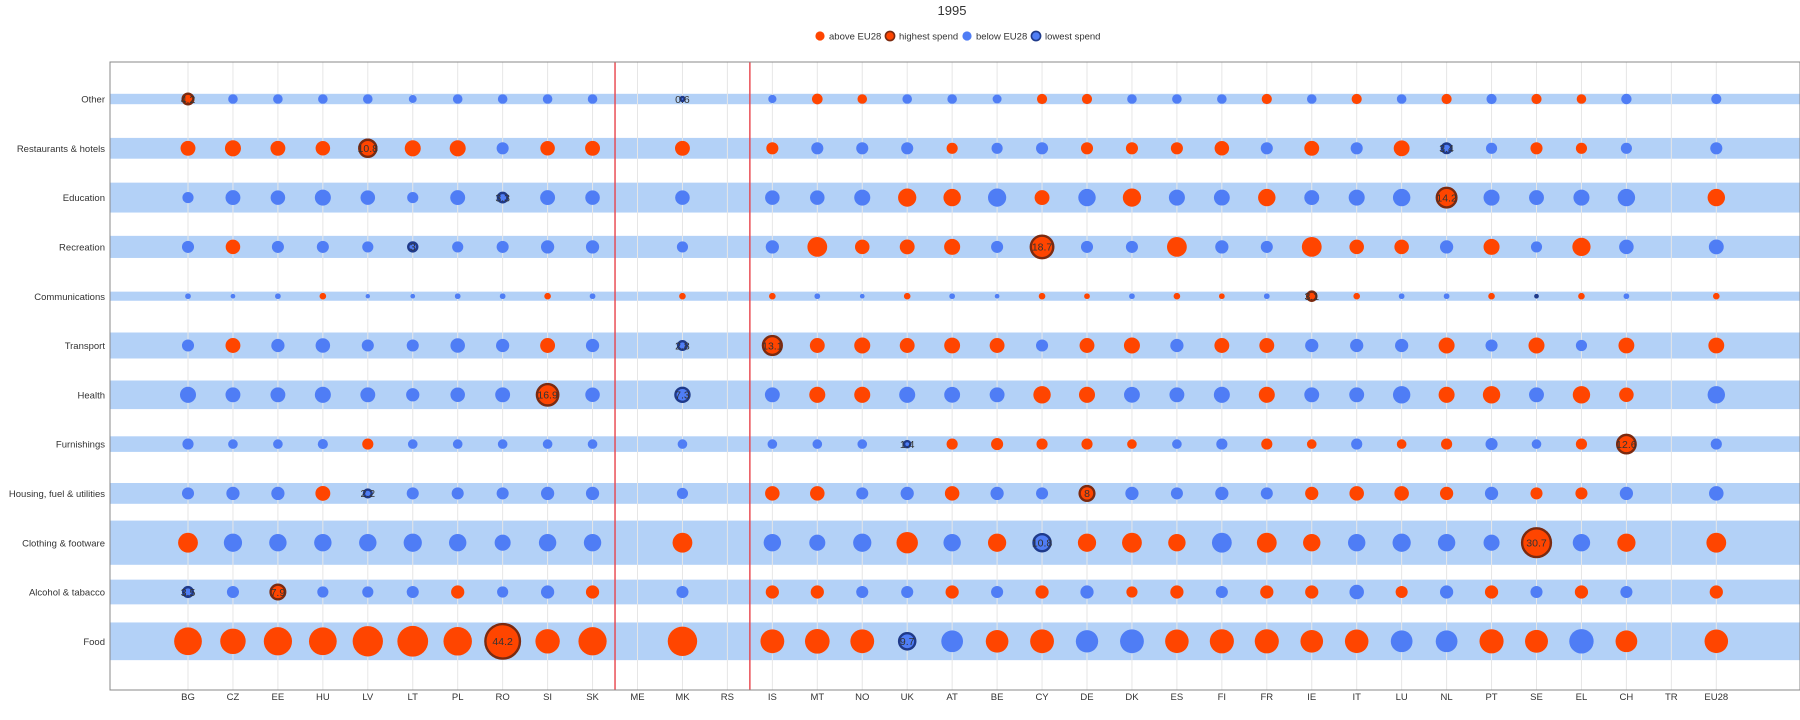 The width and height of the screenshot is (1800, 720). What do you see at coordinates (503, 395) in the screenshot?
I see `bubble-health-ro` at bounding box center [503, 395].